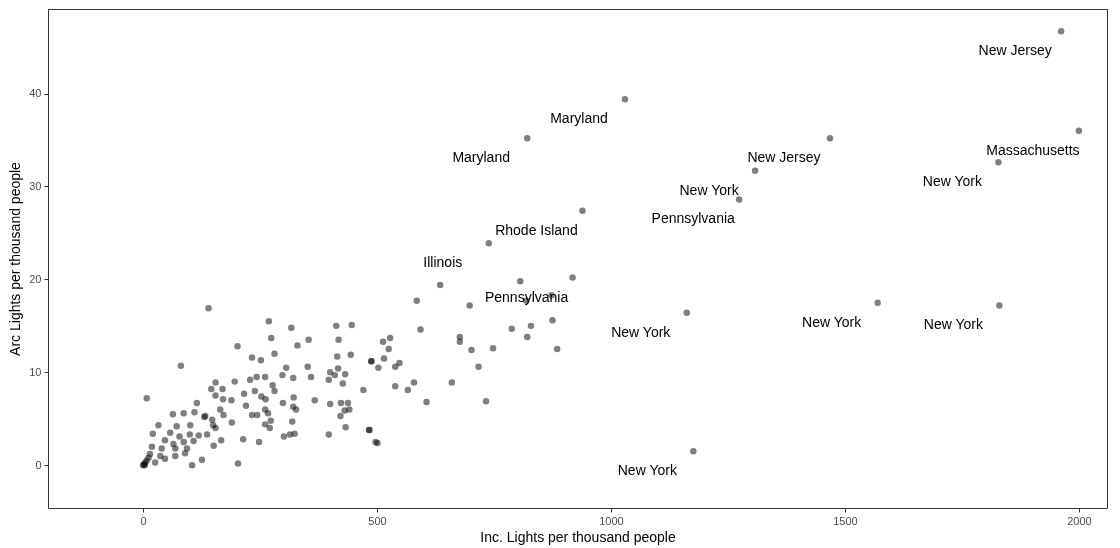 The height and width of the screenshot is (548, 1120). I want to click on y-tick-label: 30, so click(35, 185).